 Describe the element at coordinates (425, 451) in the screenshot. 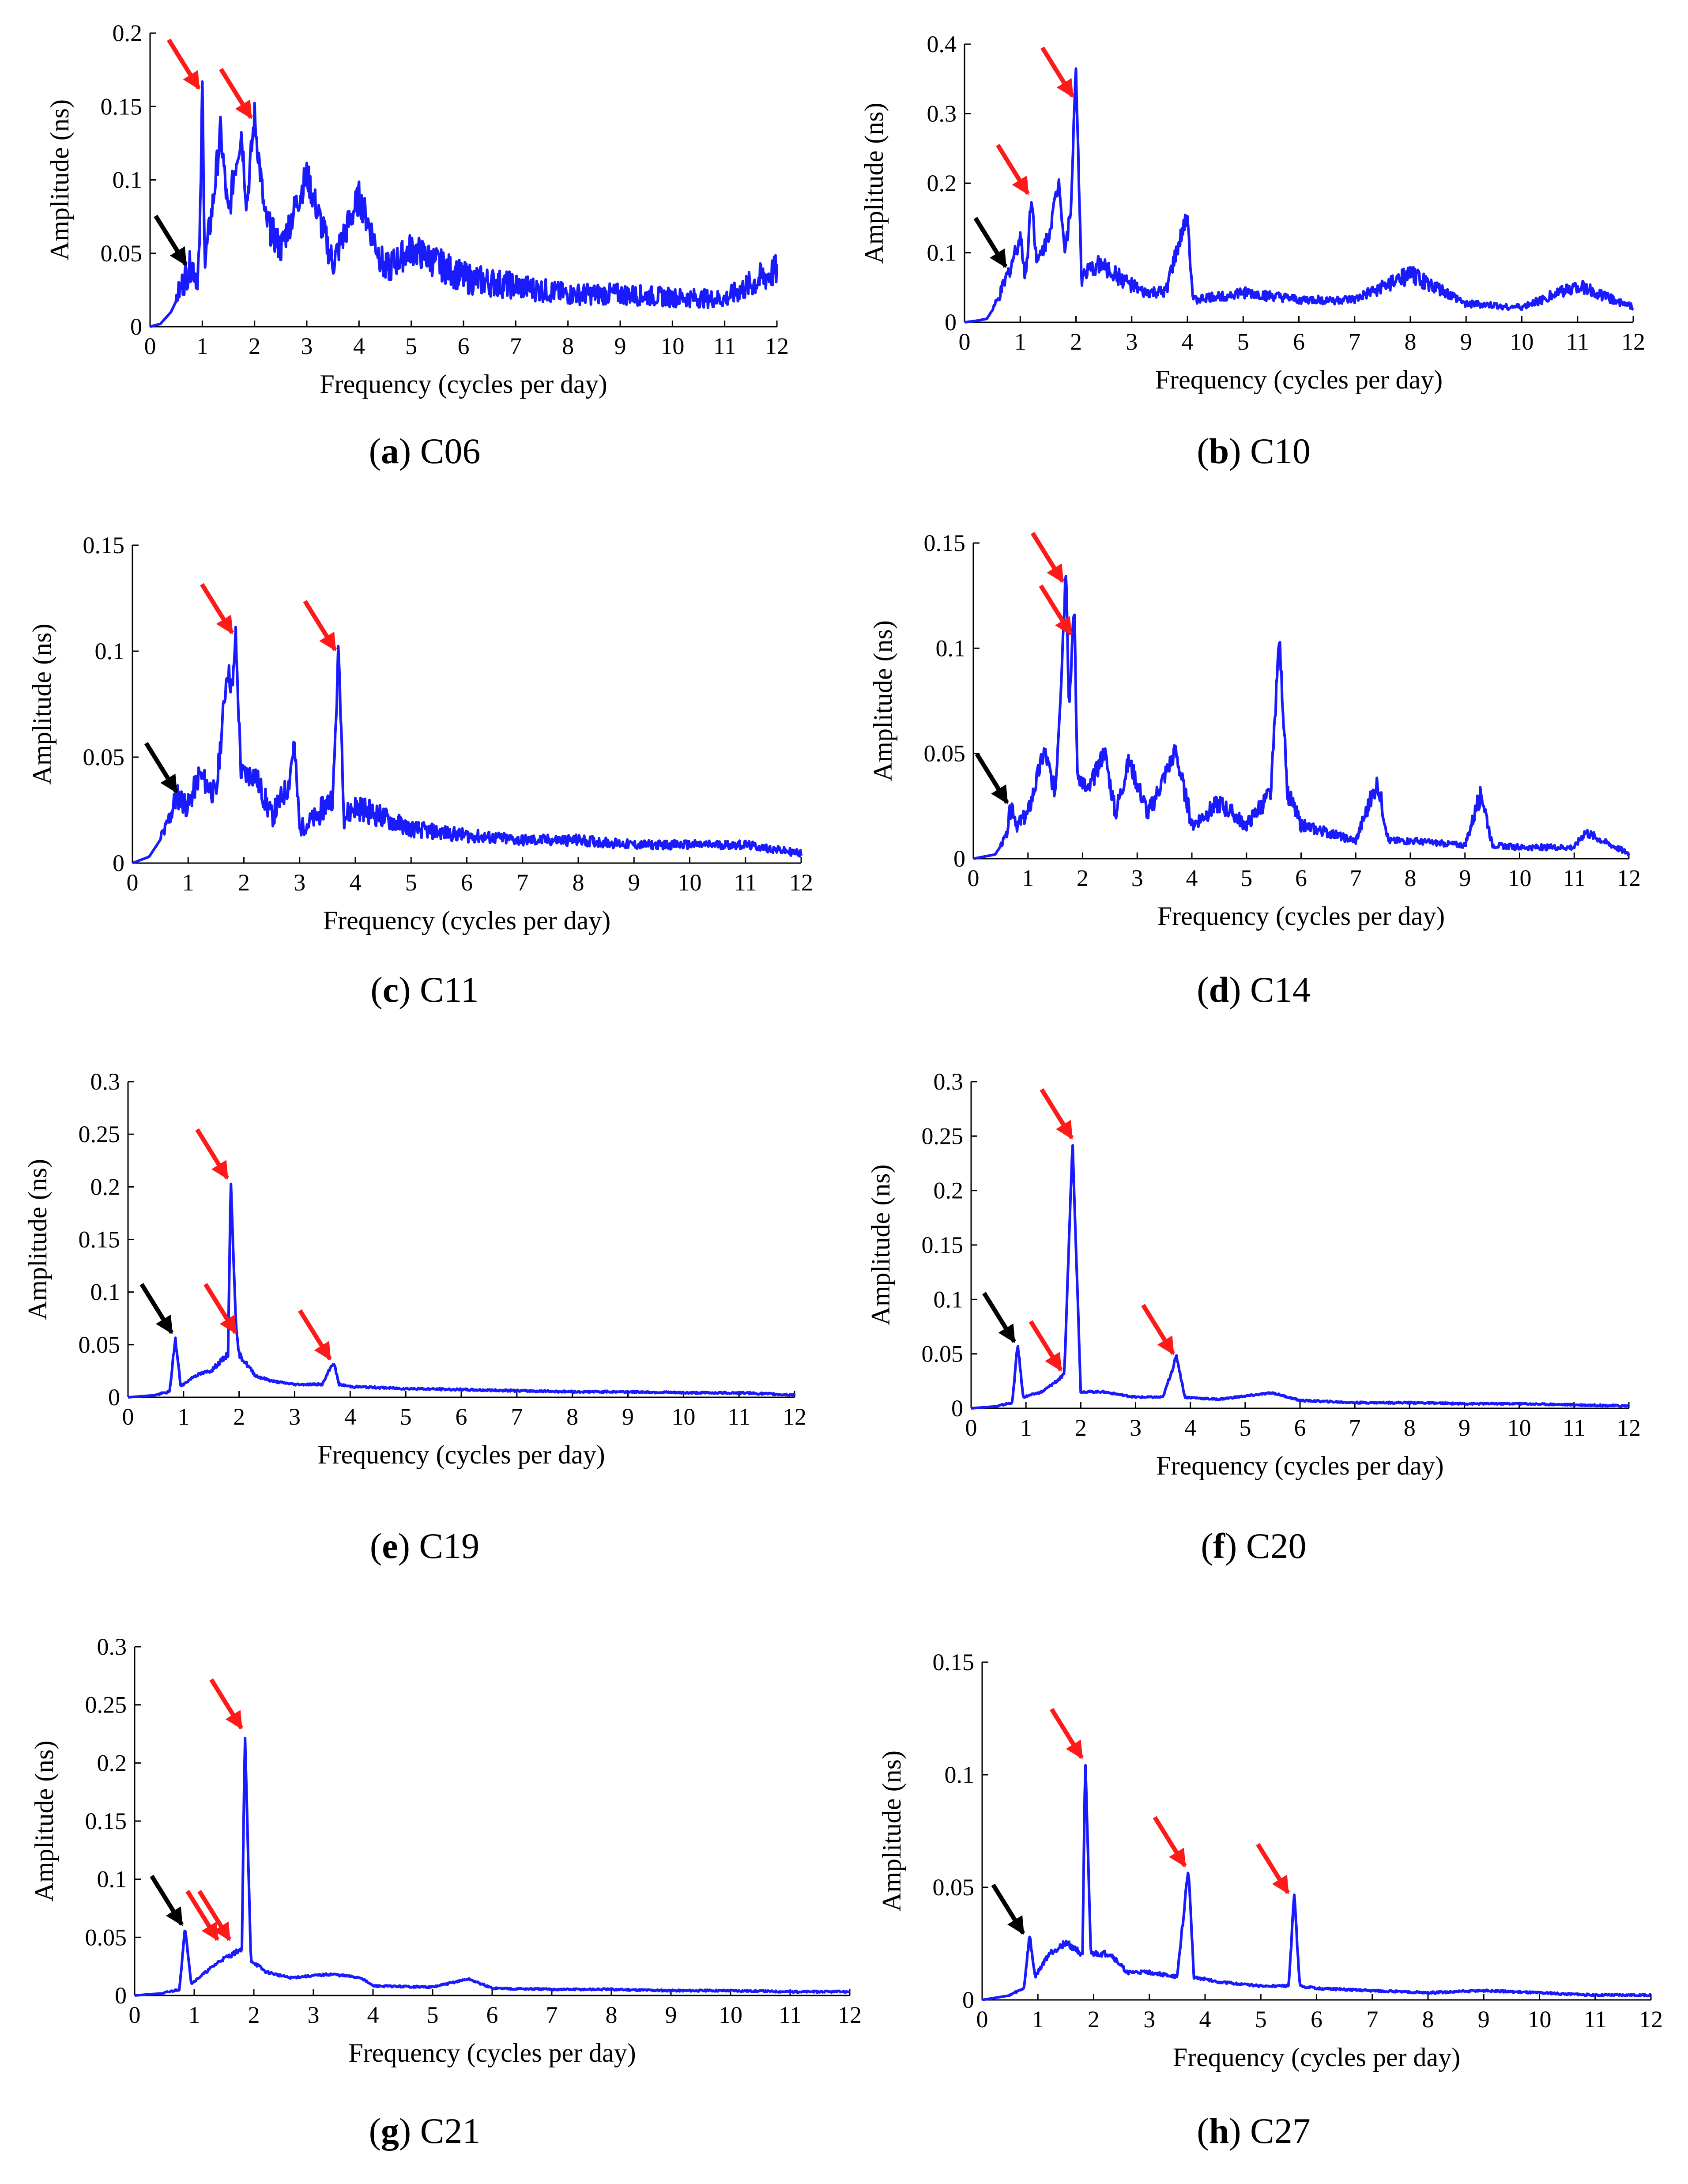

I see `caption-panel-a: (a) C06` at that location.